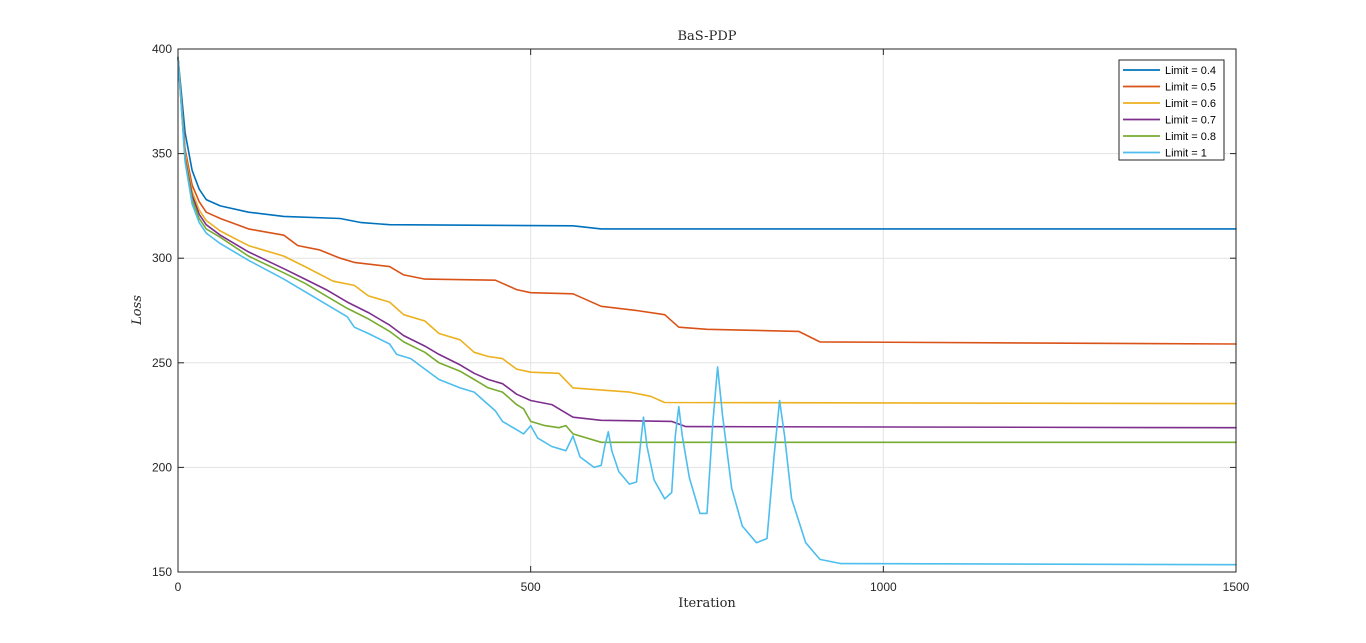 The width and height of the screenshot is (1366, 643). Describe the element at coordinates (178, 587) in the screenshot. I see `x-tick-label: 0` at that location.